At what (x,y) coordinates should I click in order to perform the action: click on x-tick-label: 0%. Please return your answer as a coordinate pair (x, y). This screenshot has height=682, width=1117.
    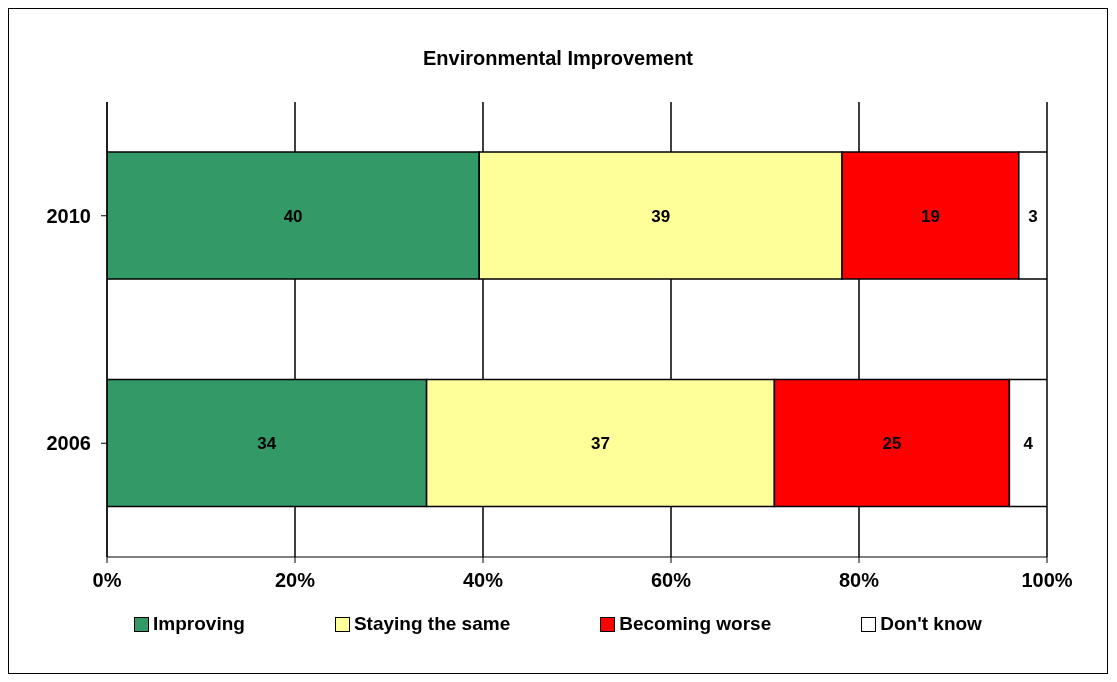
    Looking at the image, I should click on (107, 580).